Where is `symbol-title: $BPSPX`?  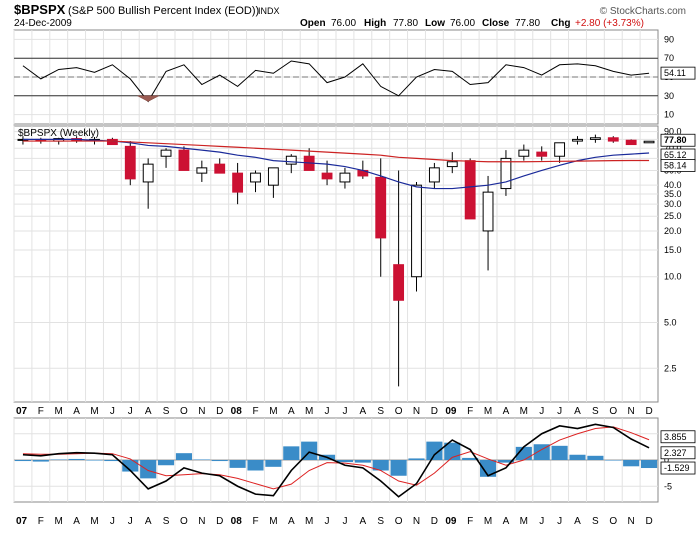
symbol-title: $BPSPX is located at coordinates (40, 9).